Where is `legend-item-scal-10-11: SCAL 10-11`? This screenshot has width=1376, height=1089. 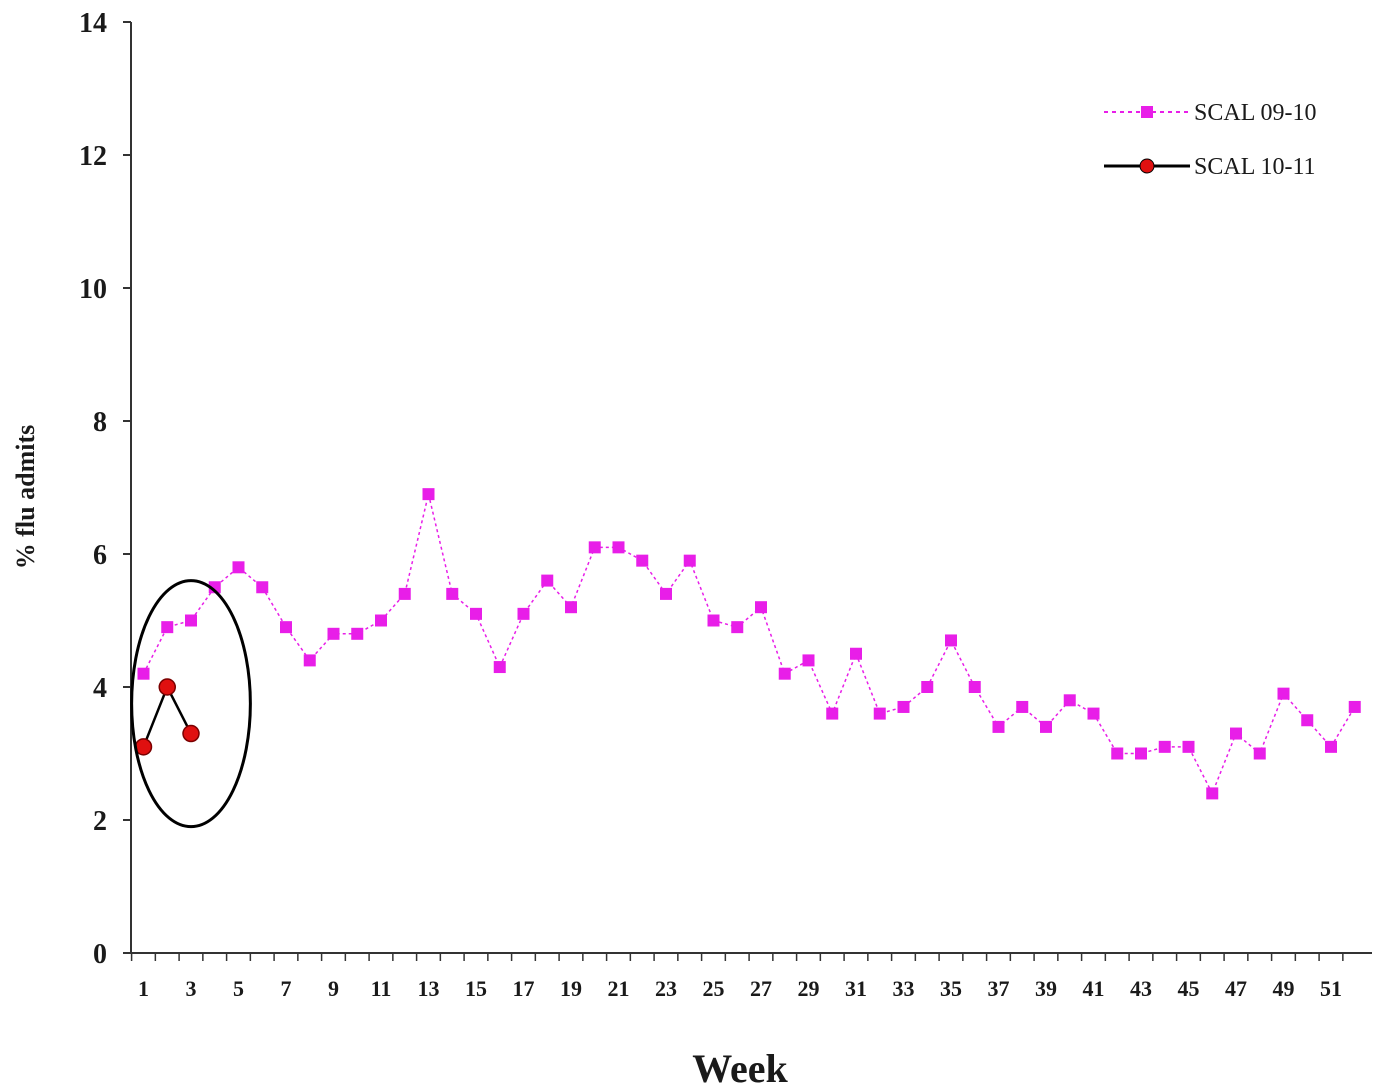
legend-item-scal-10-11: SCAL 10-11 is located at coordinates (1210, 167).